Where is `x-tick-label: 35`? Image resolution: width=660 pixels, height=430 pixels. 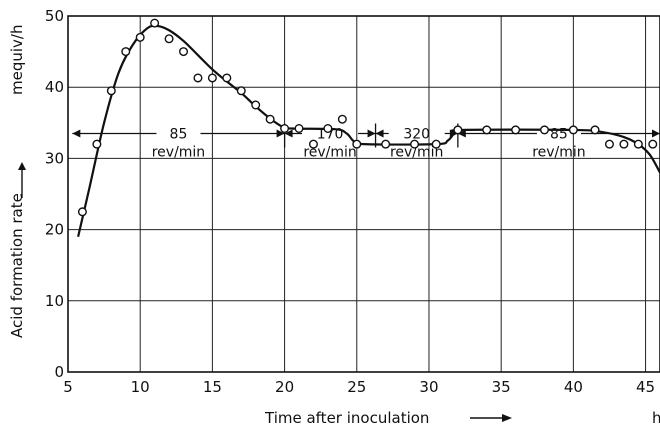 x-tick-label: 35 is located at coordinates (501, 387).